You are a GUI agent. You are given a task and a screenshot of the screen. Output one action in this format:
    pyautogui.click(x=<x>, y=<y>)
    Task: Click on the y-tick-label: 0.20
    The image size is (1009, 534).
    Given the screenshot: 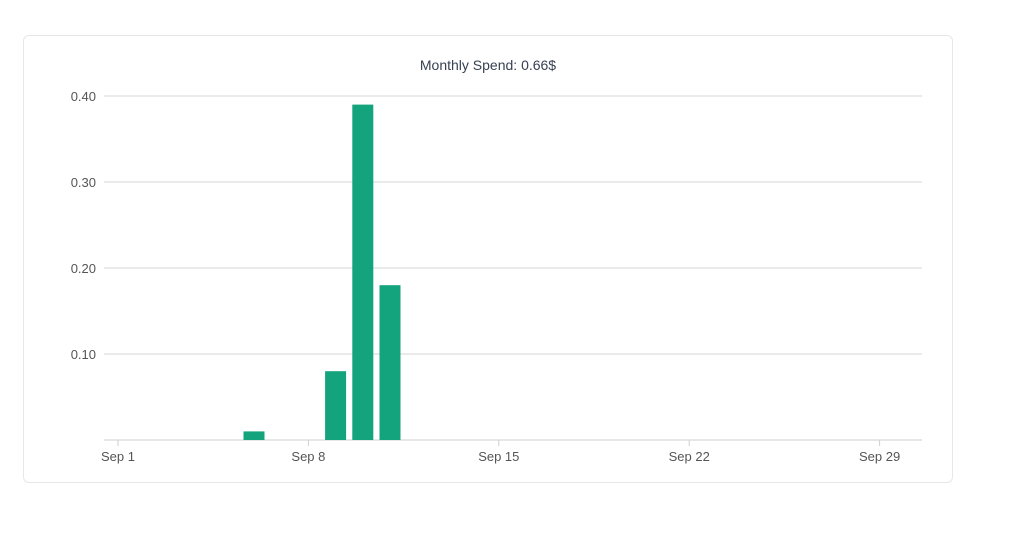 What is the action you would take?
    pyautogui.click(x=83, y=268)
    